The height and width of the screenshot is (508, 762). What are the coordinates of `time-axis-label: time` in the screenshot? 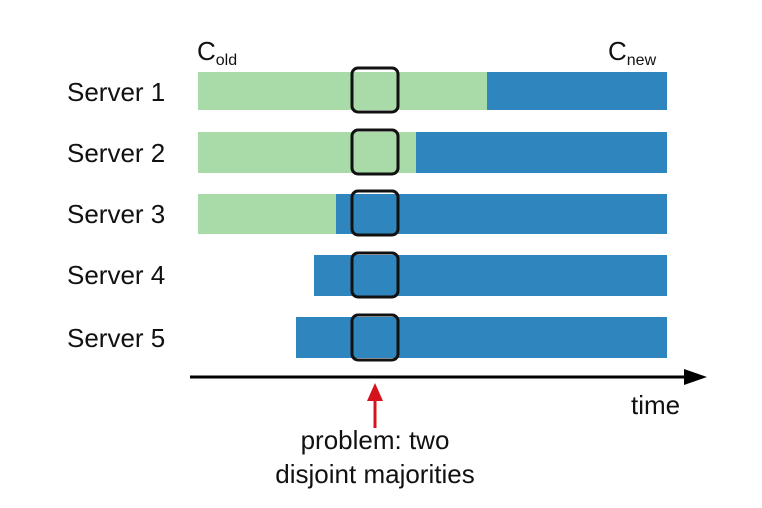 It's located at (655, 405).